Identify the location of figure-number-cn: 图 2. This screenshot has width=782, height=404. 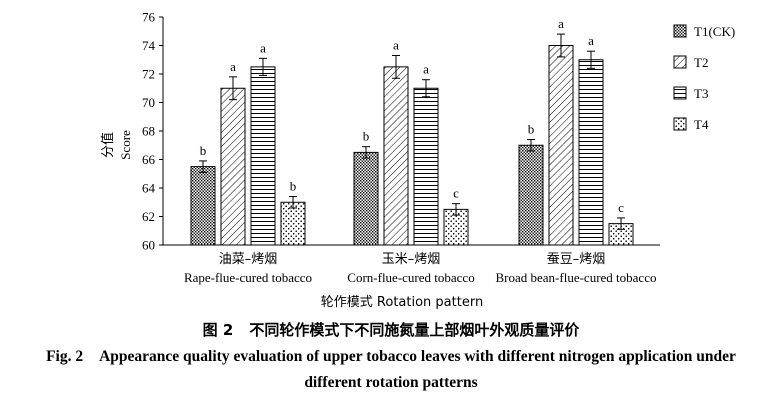
(218, 330).